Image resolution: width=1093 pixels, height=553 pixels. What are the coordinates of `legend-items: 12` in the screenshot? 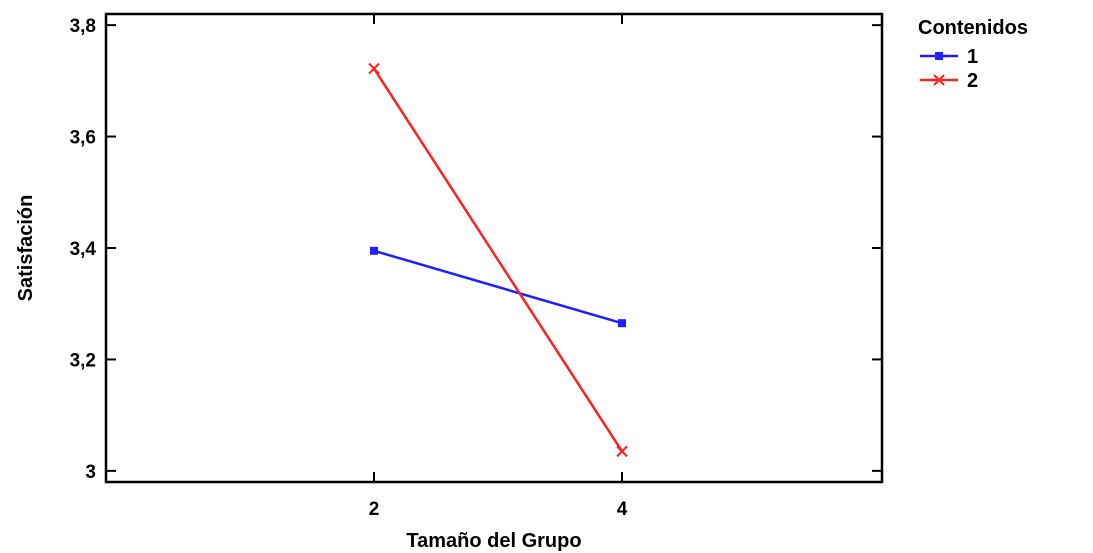 It's located at (949, 69).